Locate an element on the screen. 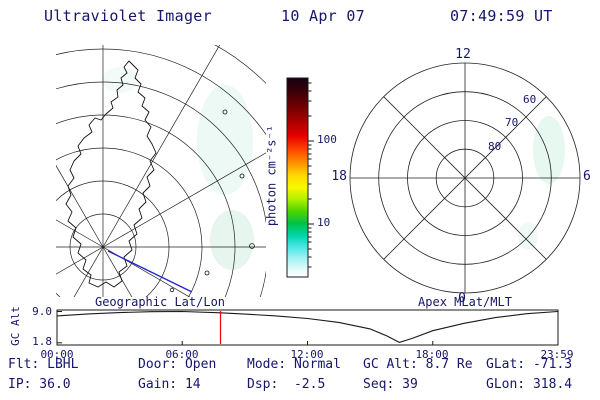  mlat-ring-label-80: 80 is located at coordinates (495, 146).